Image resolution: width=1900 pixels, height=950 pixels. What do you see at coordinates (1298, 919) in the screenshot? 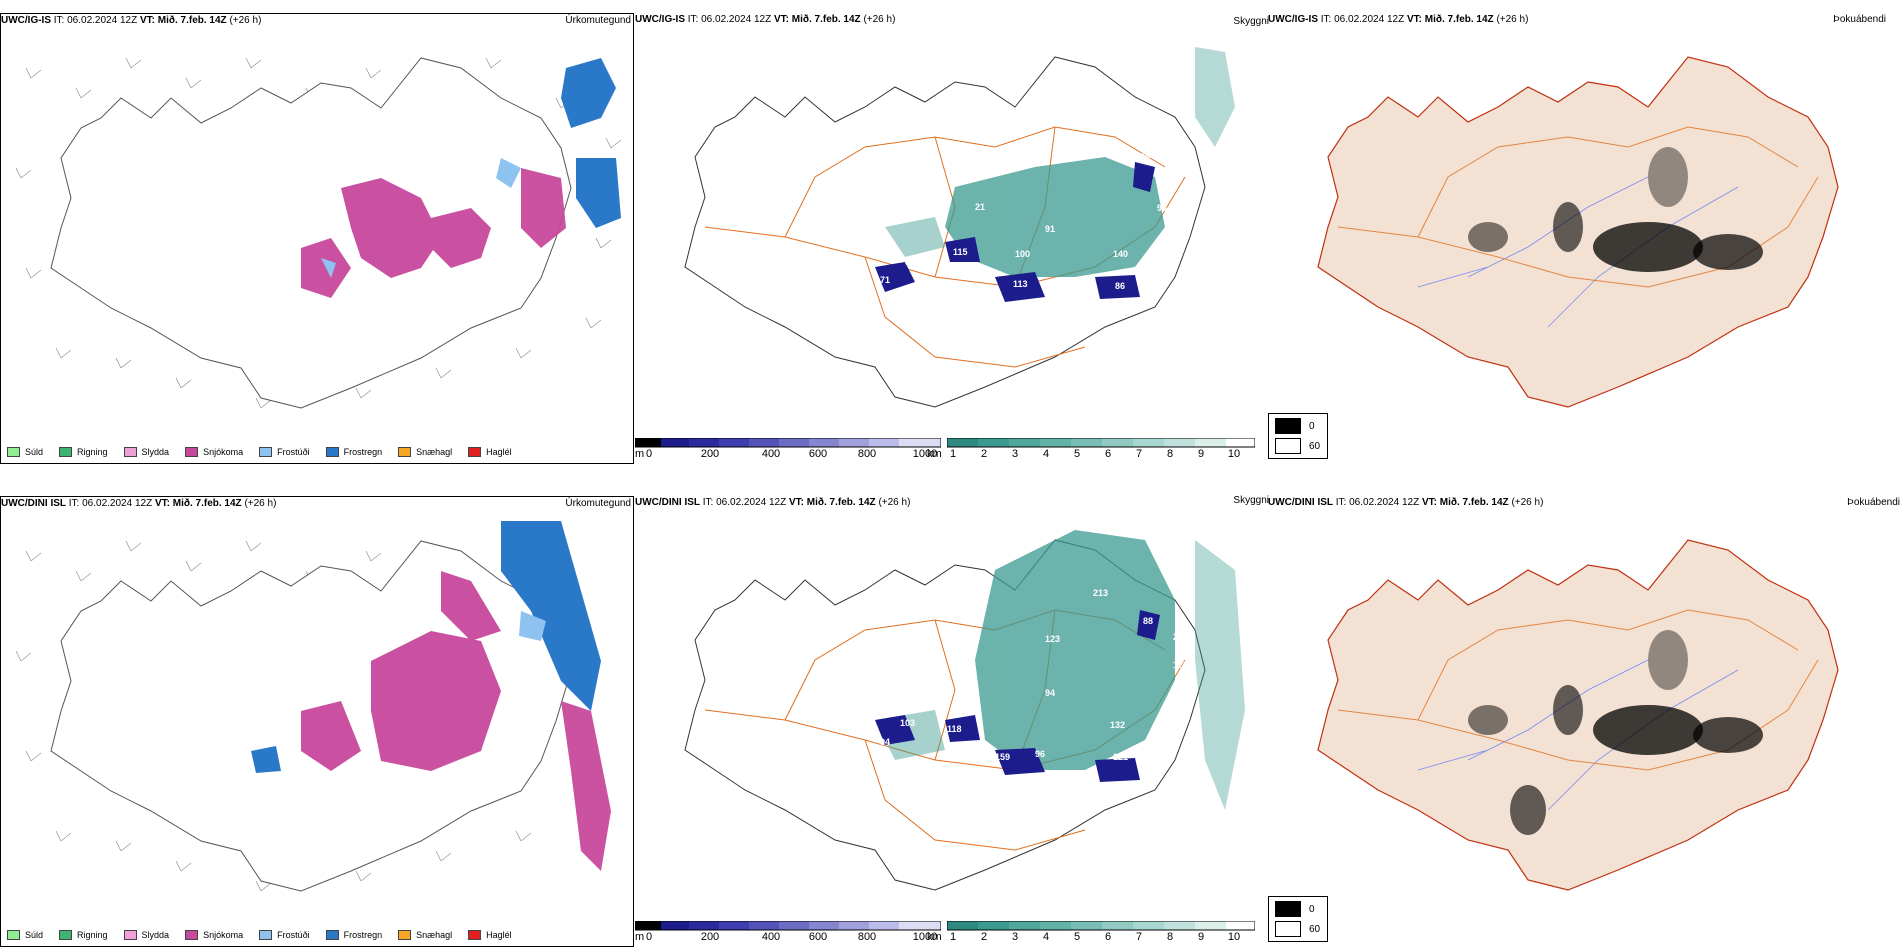
I see `fog-scale-box-row2: 0 60` at bounding box center [1298, 919].